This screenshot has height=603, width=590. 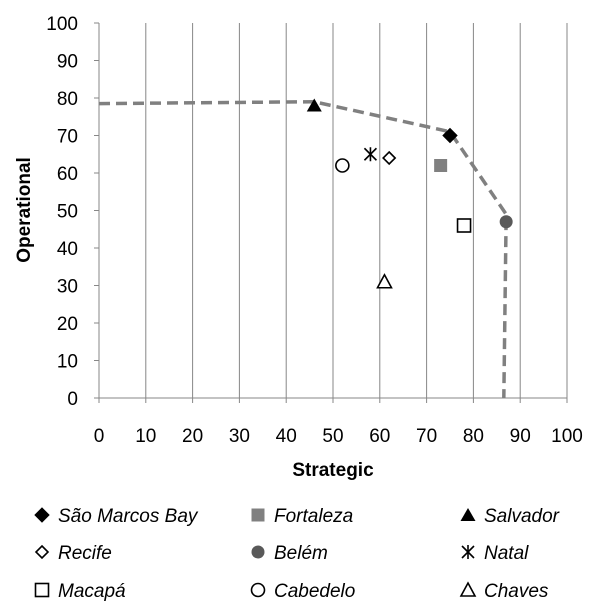 I want to click on data-point-sao-marcos-bay, so click(x=450, y=135).